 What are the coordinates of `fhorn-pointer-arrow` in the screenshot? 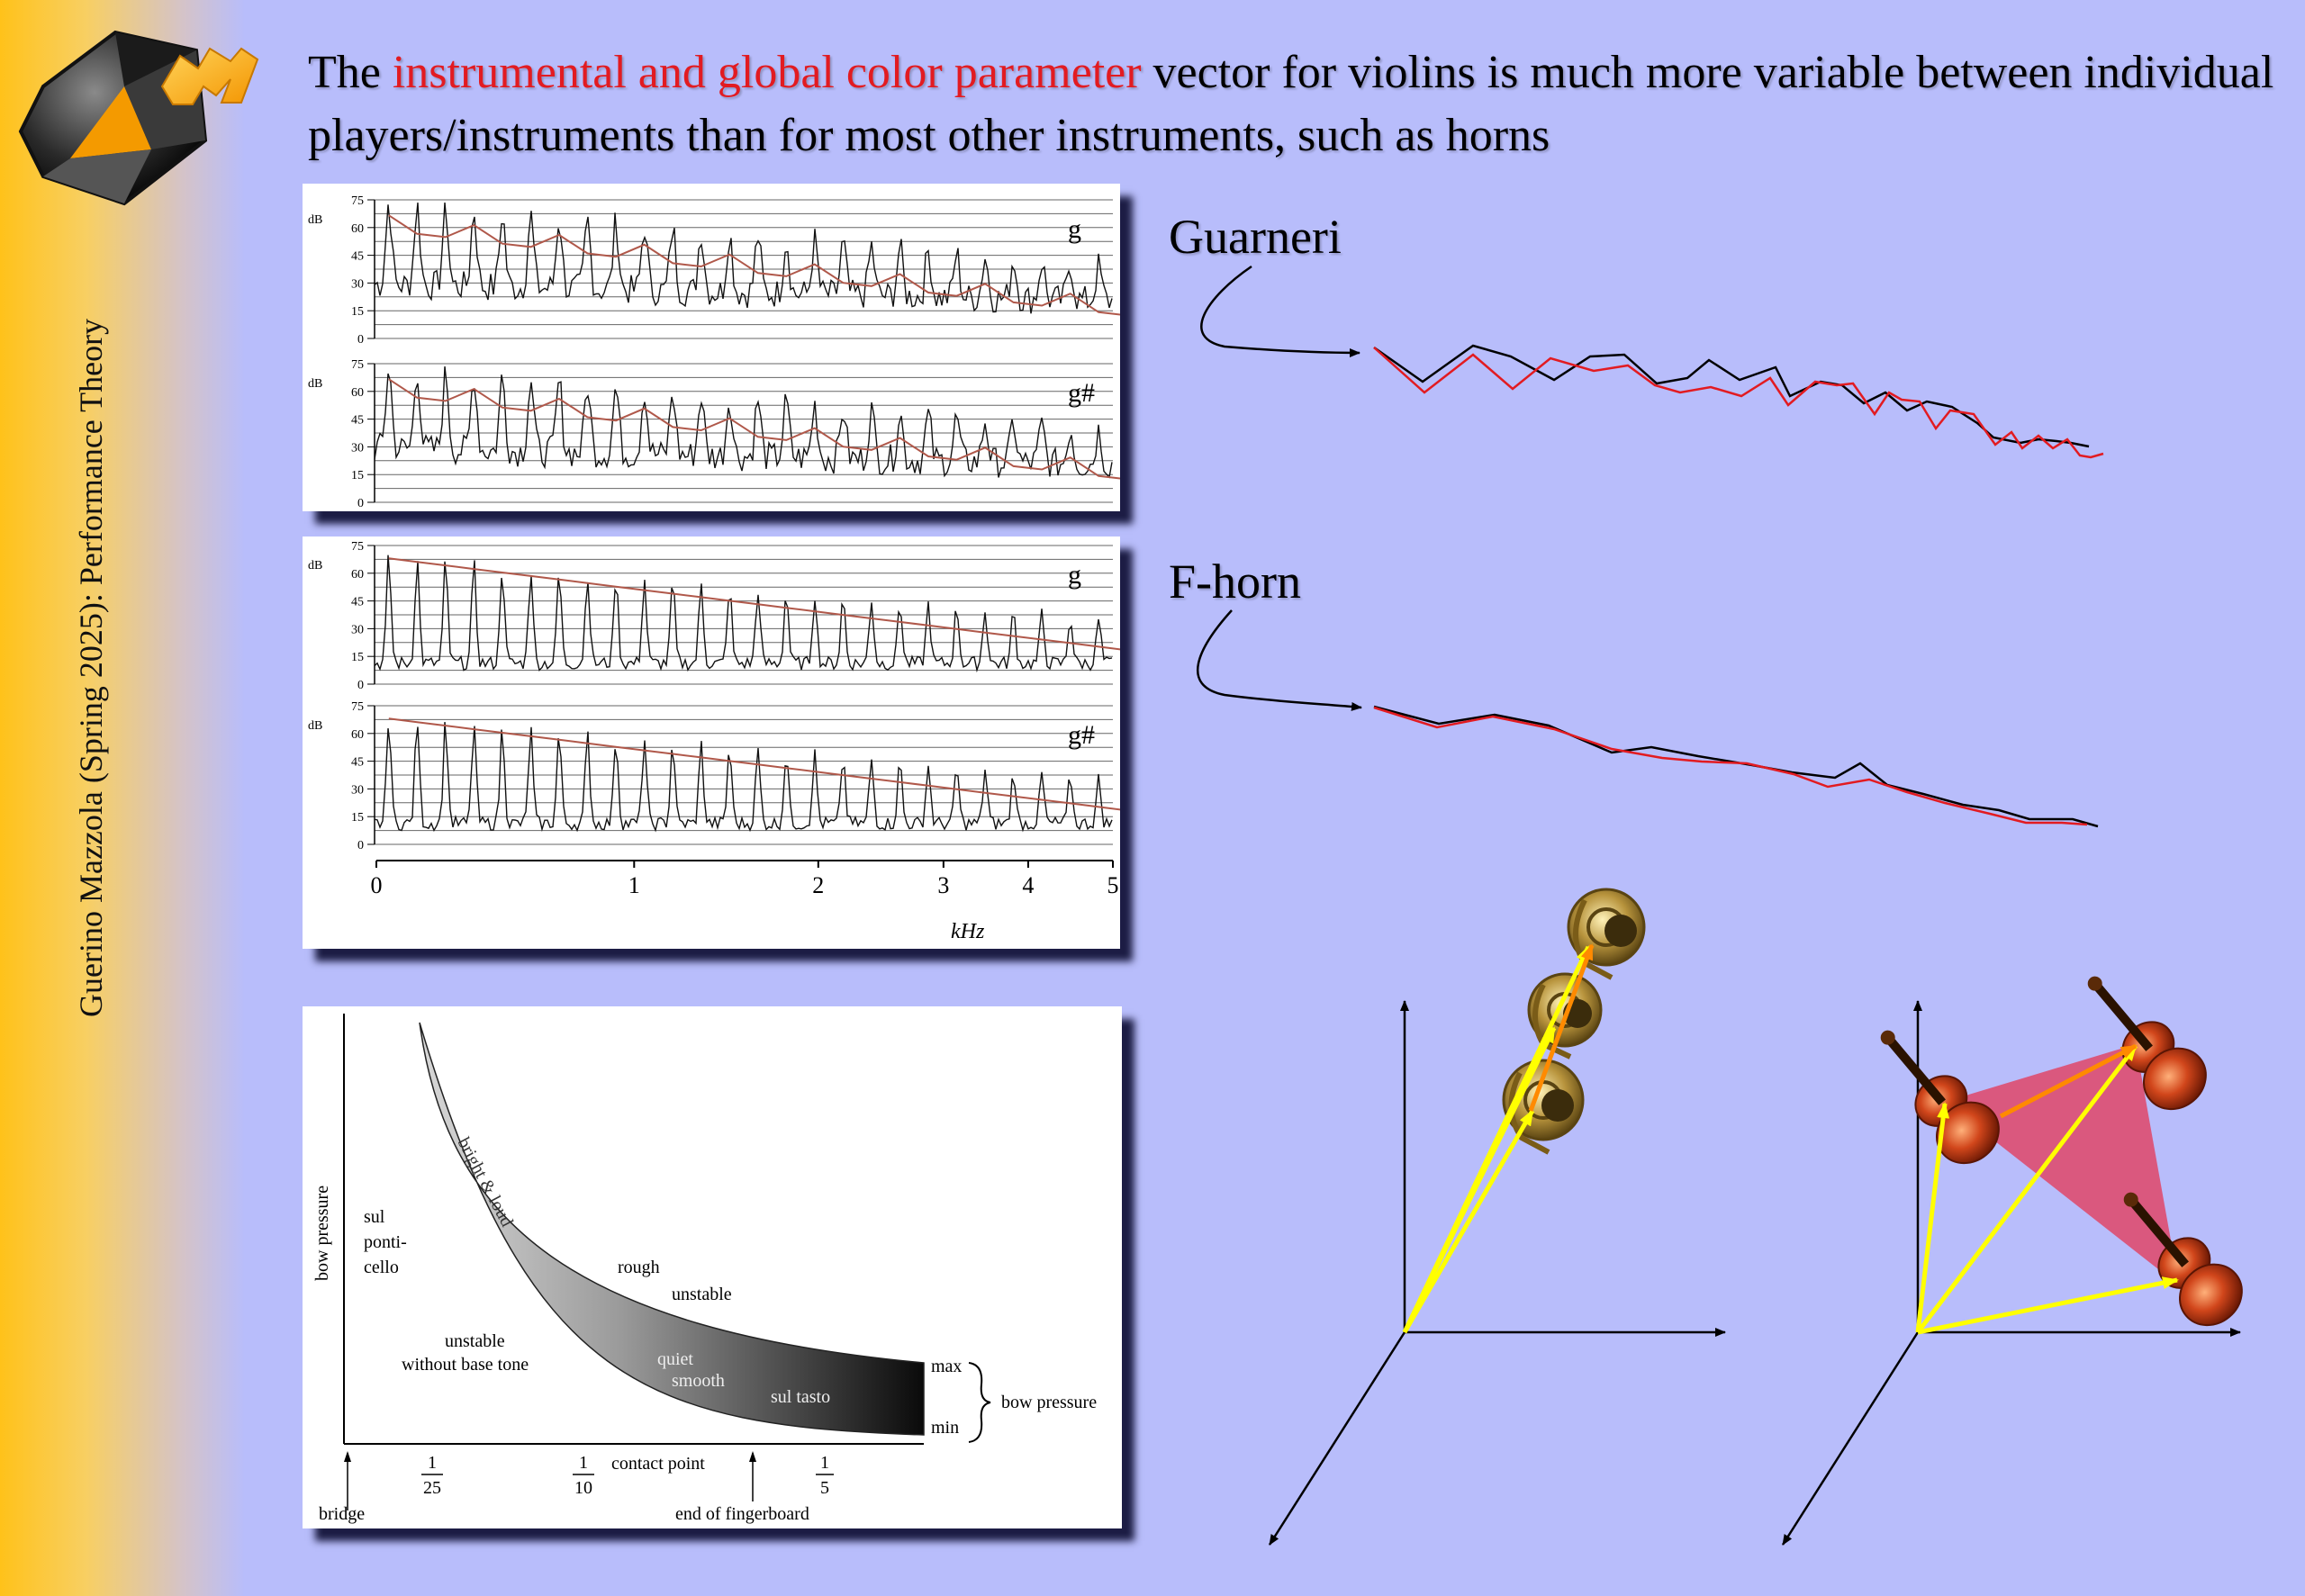 It's located at (1279, 660).